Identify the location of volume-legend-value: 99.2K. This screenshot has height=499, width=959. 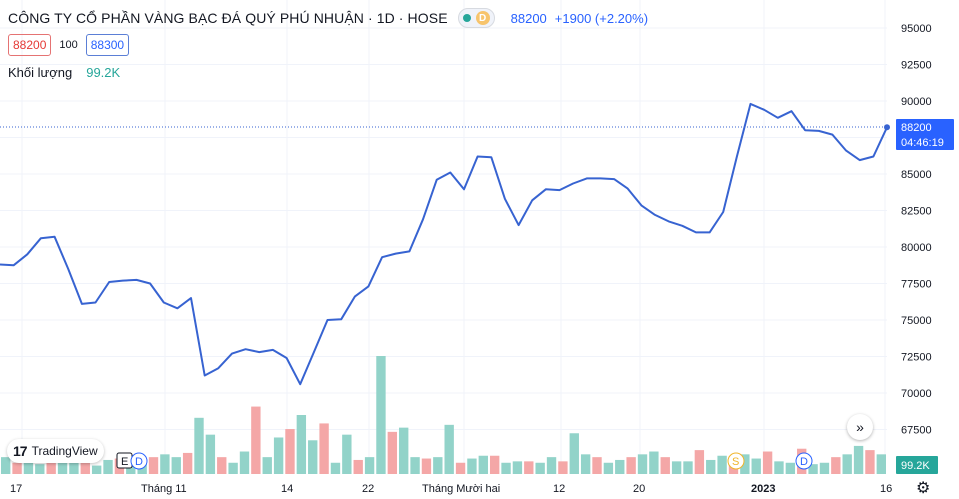
(103, 72).